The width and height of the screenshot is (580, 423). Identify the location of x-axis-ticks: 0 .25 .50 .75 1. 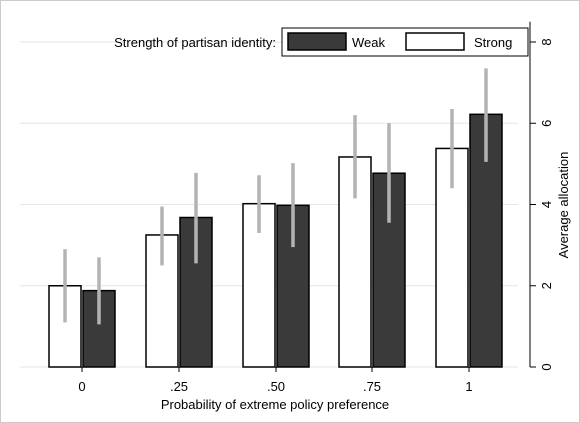
(275, 380).